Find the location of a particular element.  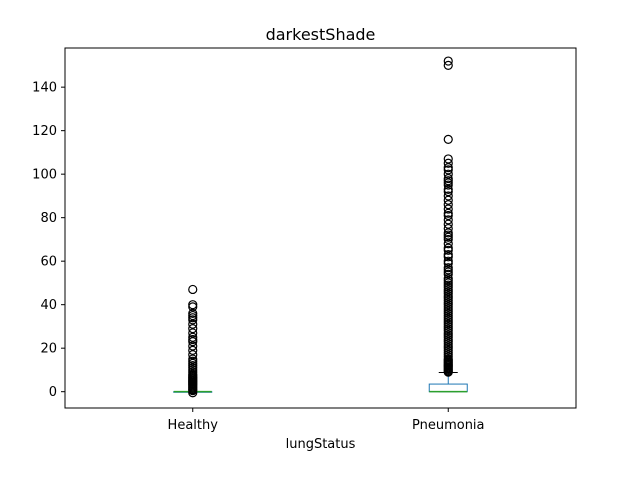

x-tick-label: Pneumonia is located at coordinates (448, 425).